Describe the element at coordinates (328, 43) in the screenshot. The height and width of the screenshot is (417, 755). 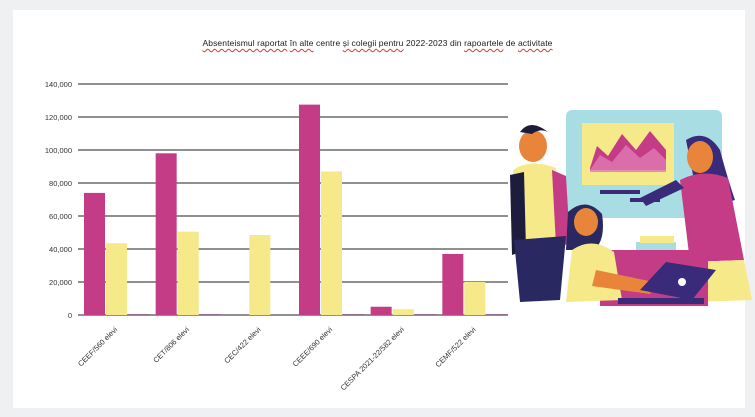
I see `chart-title-part: centre` at that location.